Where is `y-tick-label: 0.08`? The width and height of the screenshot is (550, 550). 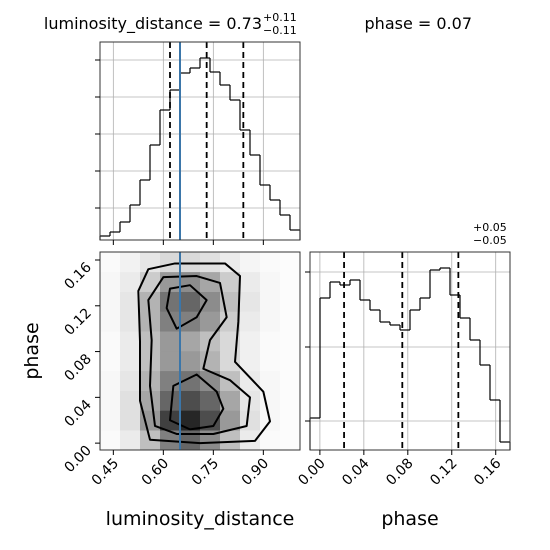 y-tick-label: 0.08 is located at coordinates (77, 367).